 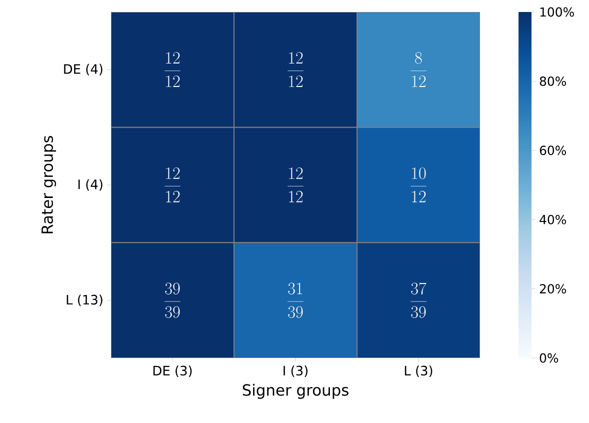 What do you see at coordinates (418, 69) in the screenshot?
I see `data-label: $\frac{8}{12}$` at bounding box center [418, 69].